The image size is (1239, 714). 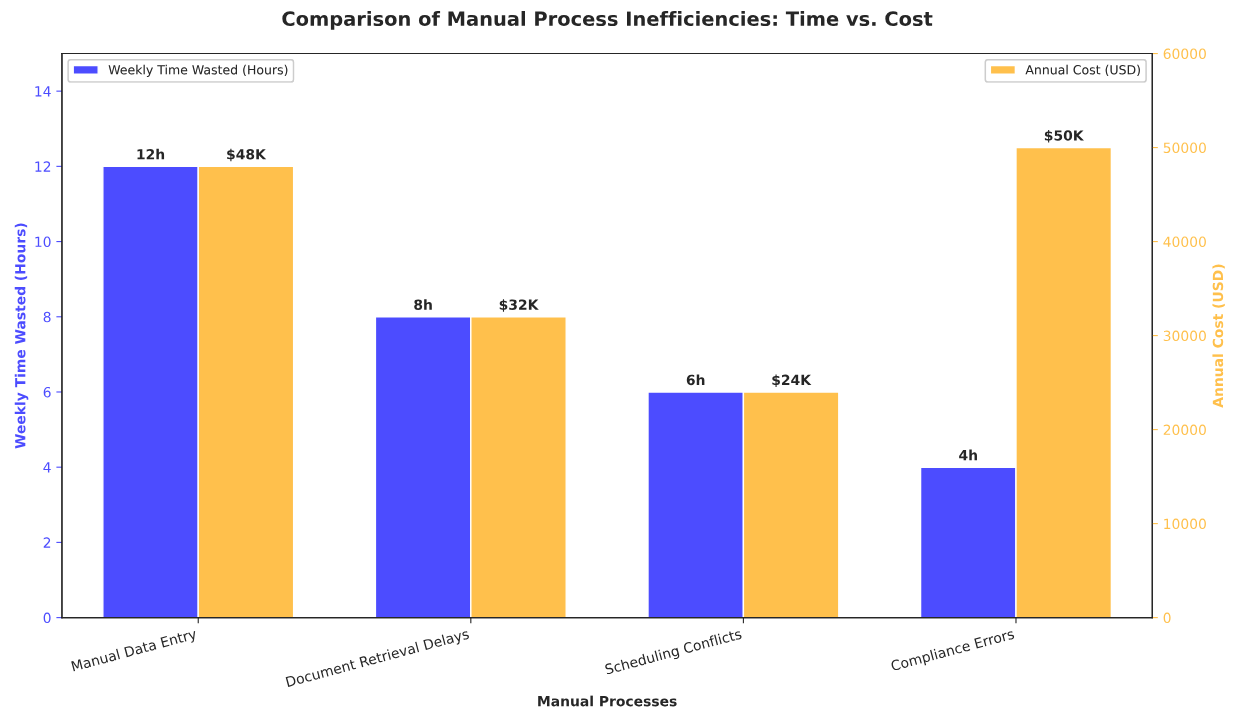 I want to click on x-axis-title: Manual Processes, so click(x=607, y=701).